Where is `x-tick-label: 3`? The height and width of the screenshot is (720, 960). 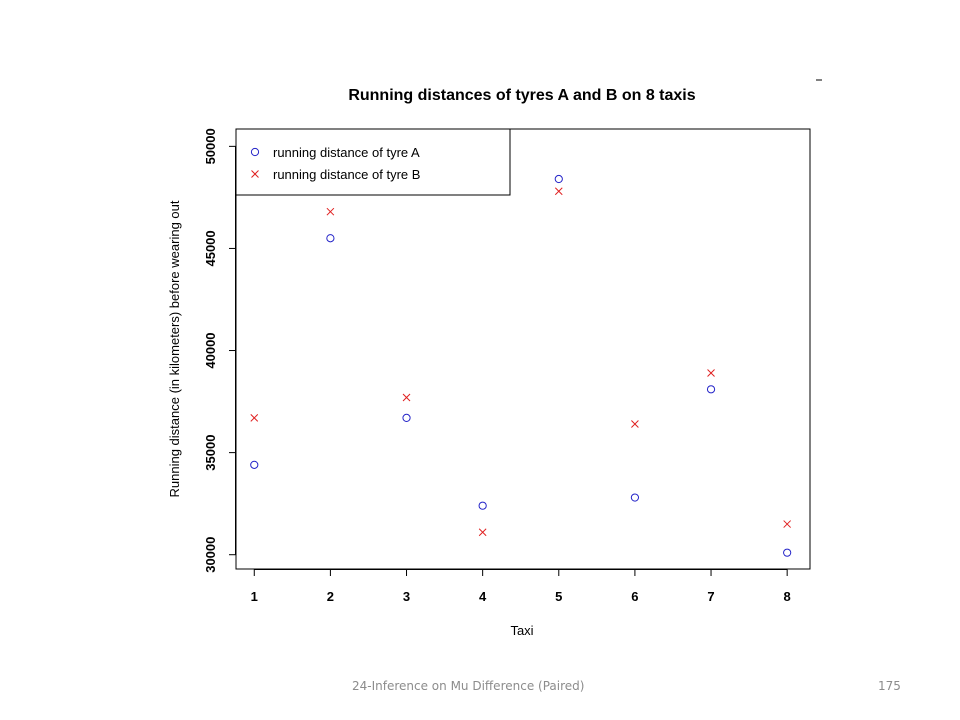 x-tick-label: 3 is located at coordinates (406, 596).